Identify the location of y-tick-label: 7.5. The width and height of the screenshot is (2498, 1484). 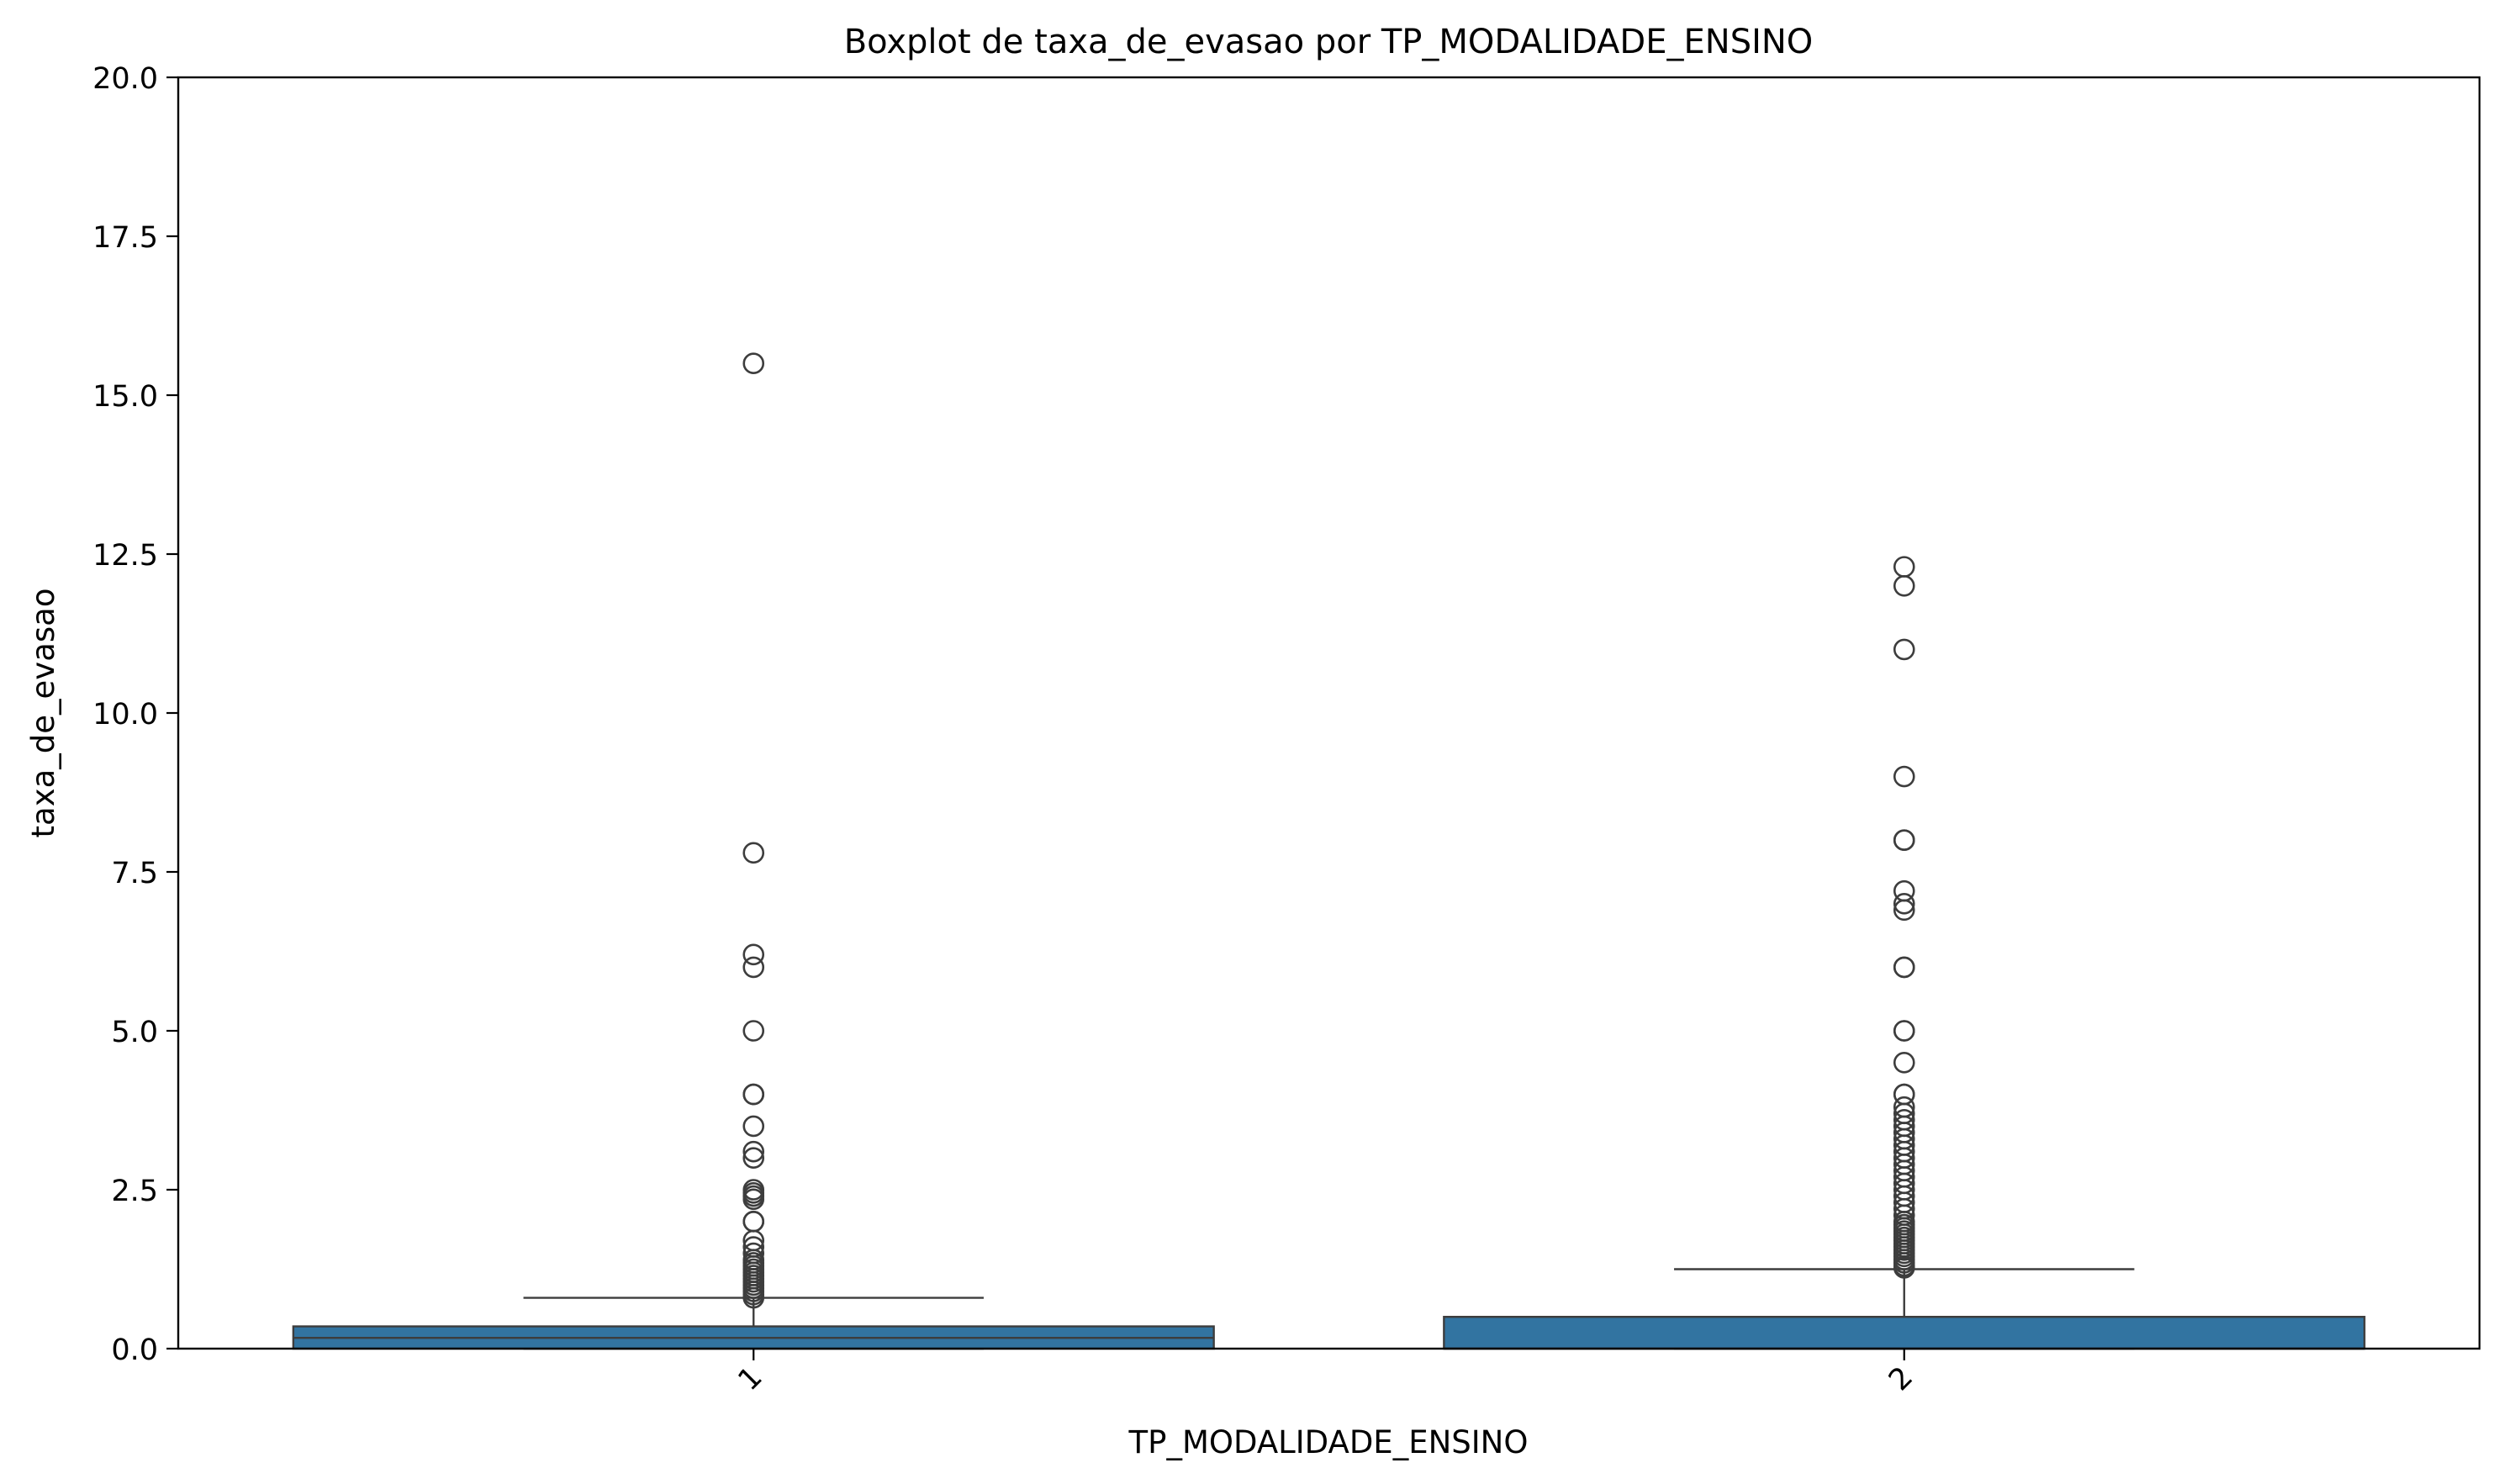
(134, 873).